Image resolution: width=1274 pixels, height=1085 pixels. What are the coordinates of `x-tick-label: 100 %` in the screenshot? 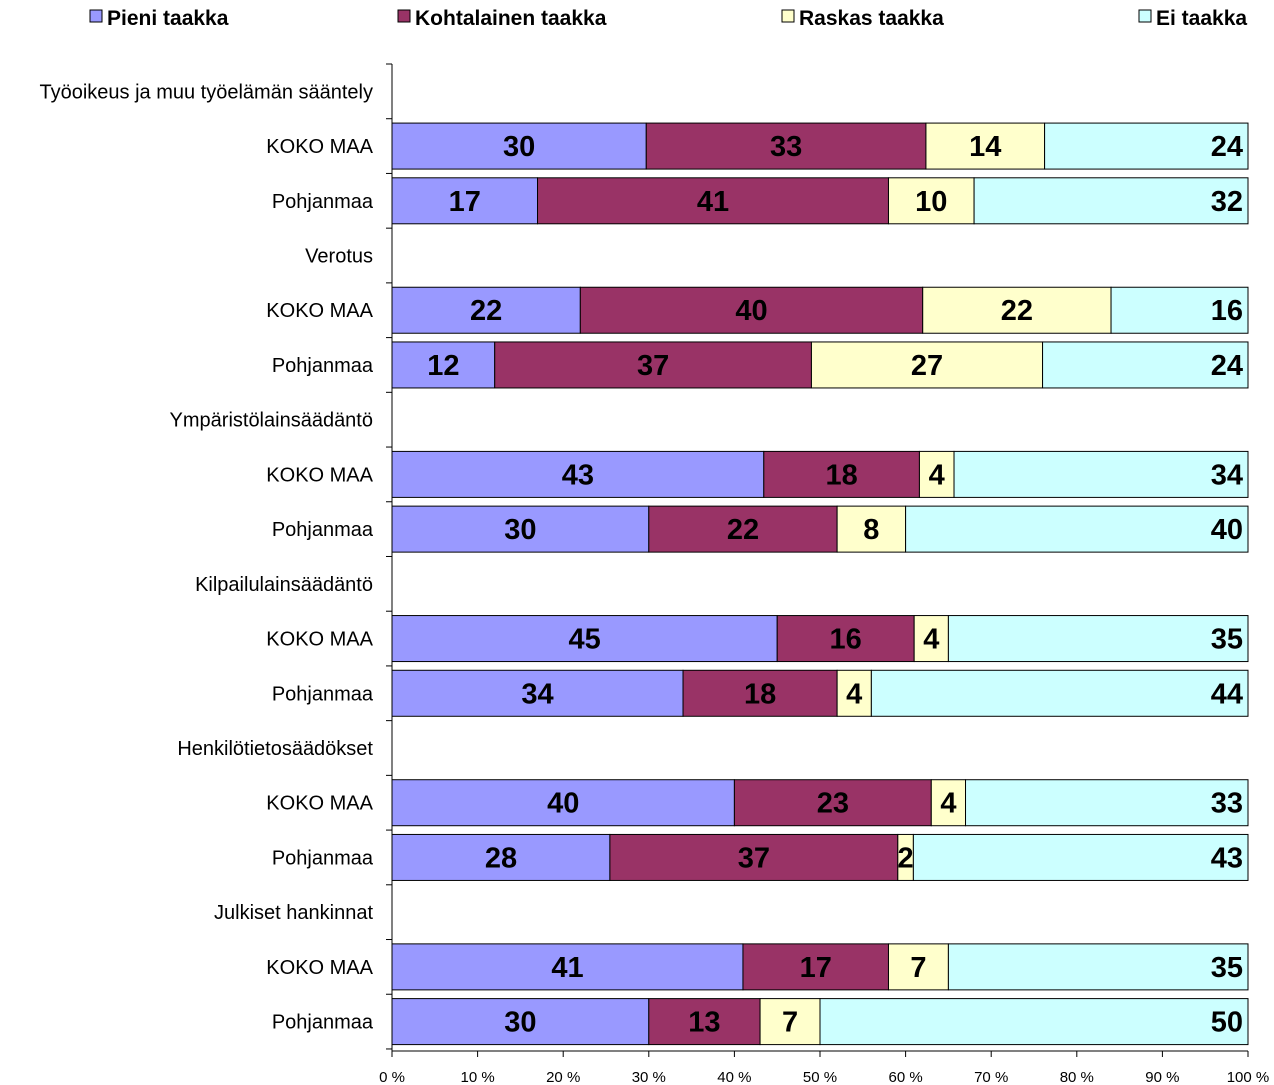 It's located at (1248, 1077).